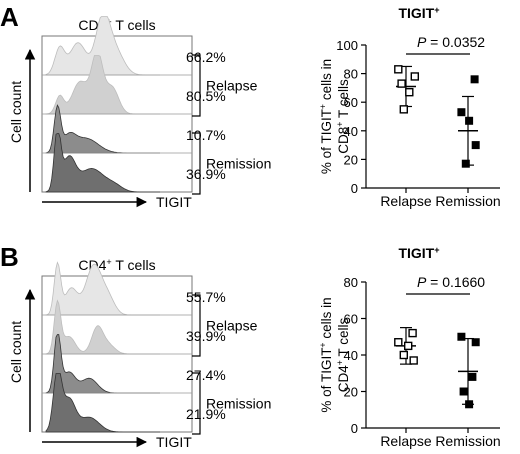 The width and height of the screenshot is (520, 454). What do you see at coordinates (116, 25) in the screenshot?
I see `histogram-title: CD8+ T cells` at bounding box center [116, 25].